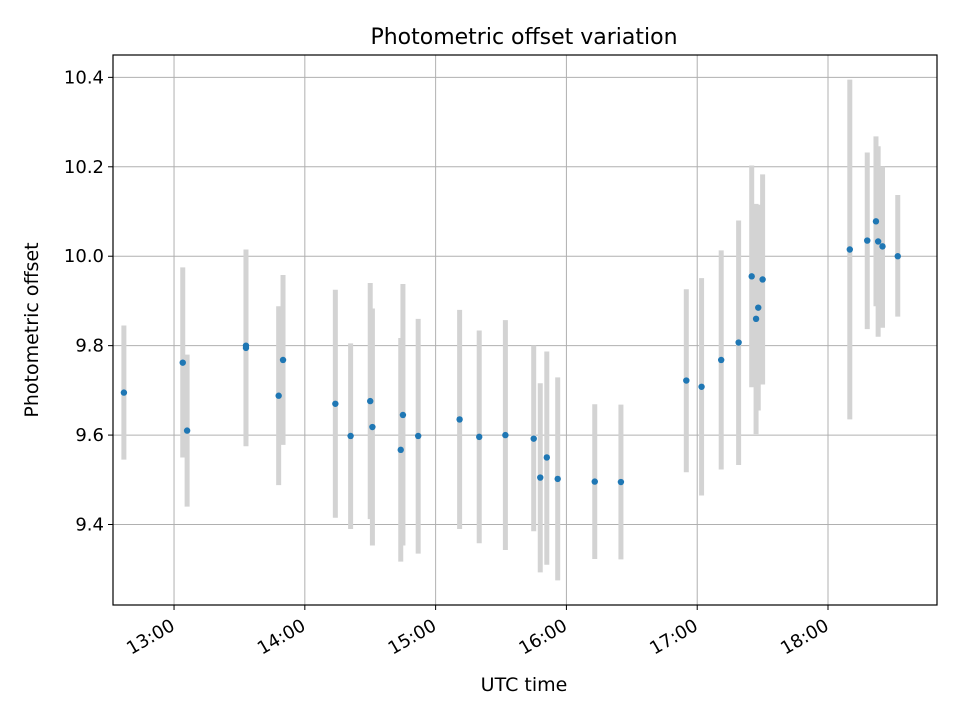 The image size is (960, 720). Describe the element at coordinates (84, 77) in the screenshot. I see `y-tick-label: 10.4` at that location.